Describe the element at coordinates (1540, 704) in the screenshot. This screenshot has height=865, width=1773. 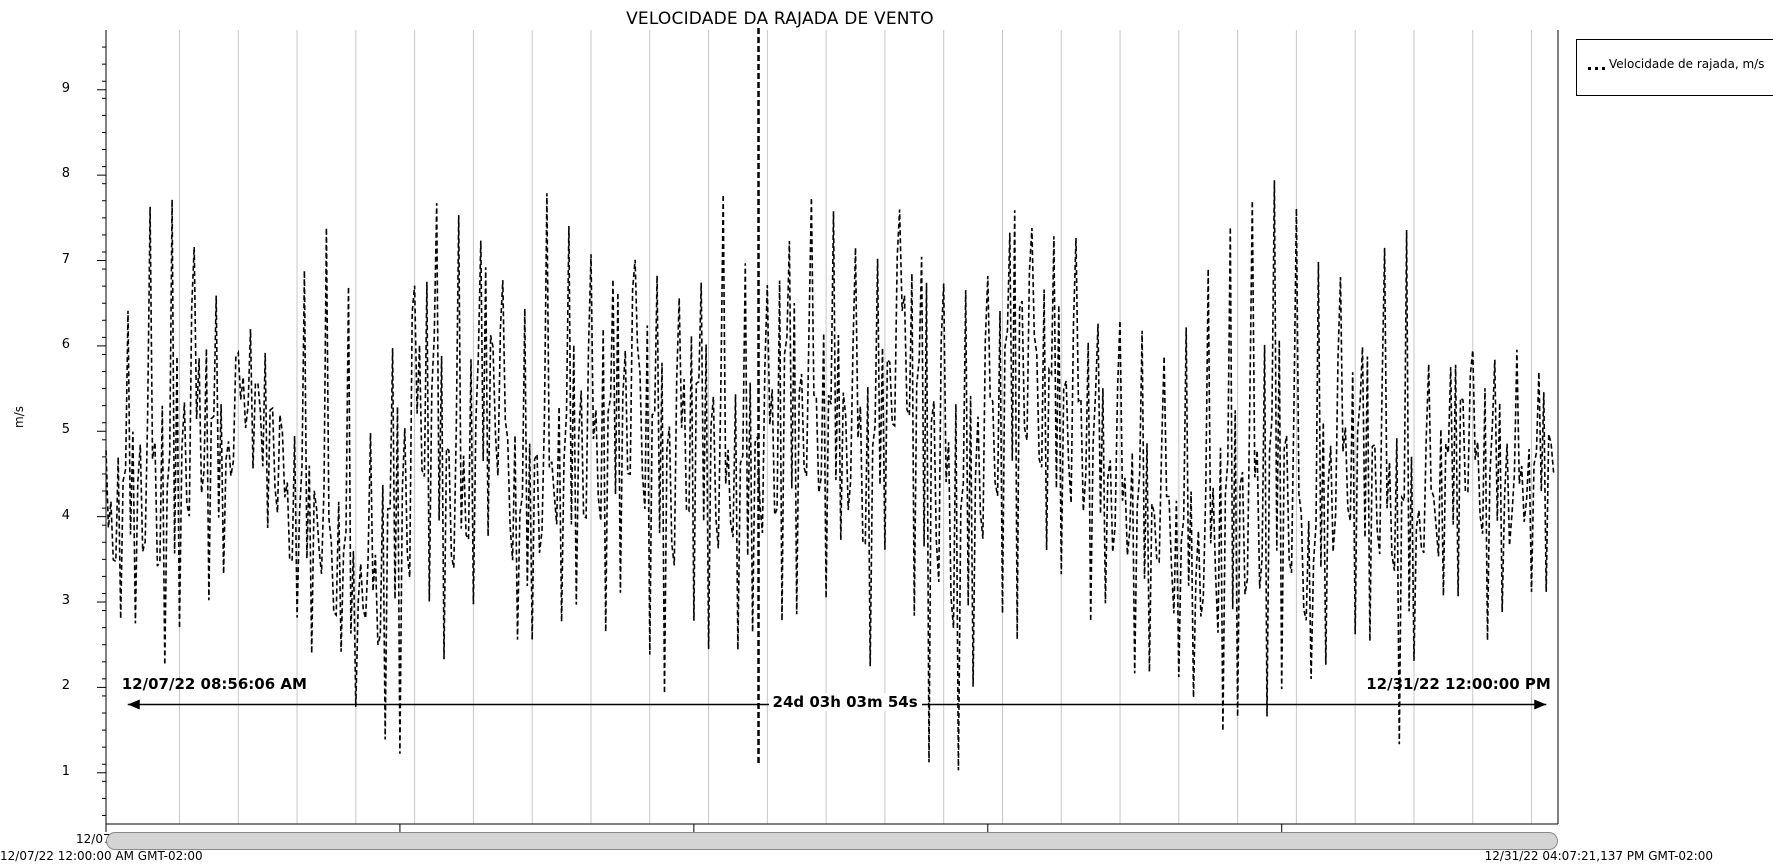
I see `measure-arrow-right` at that location.